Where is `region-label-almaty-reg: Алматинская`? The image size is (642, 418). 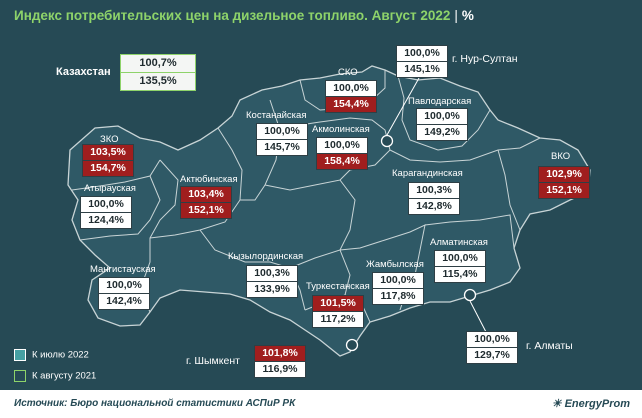 region-label-almaty-reg: Алматинская is located at coordinates (459, 242).